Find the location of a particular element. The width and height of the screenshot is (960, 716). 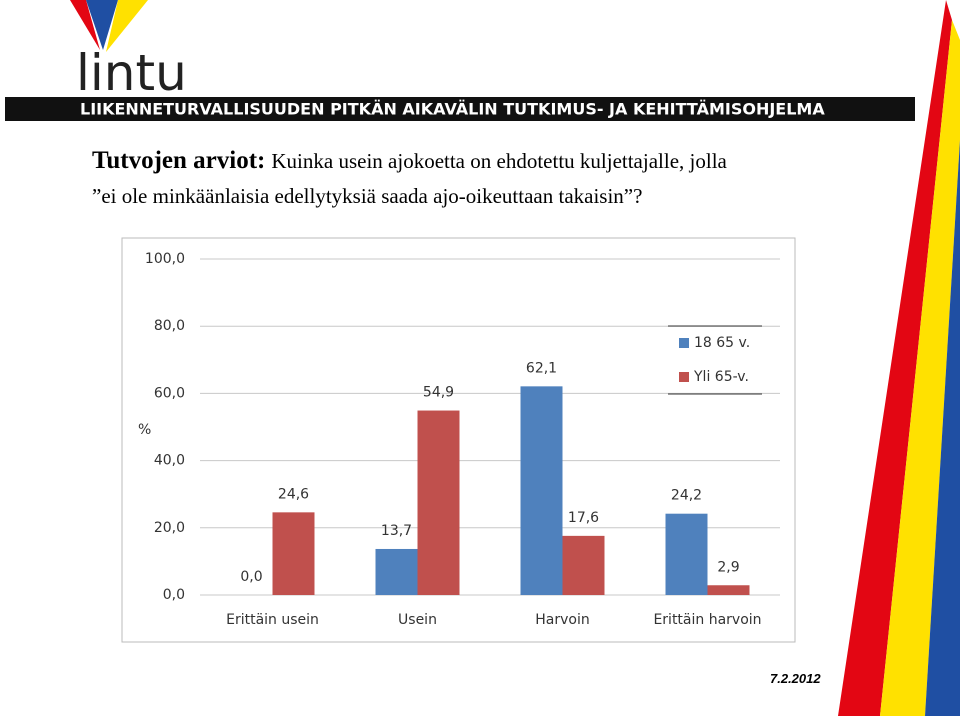

value-label: 24,2 is located at coordinates (686, 496).